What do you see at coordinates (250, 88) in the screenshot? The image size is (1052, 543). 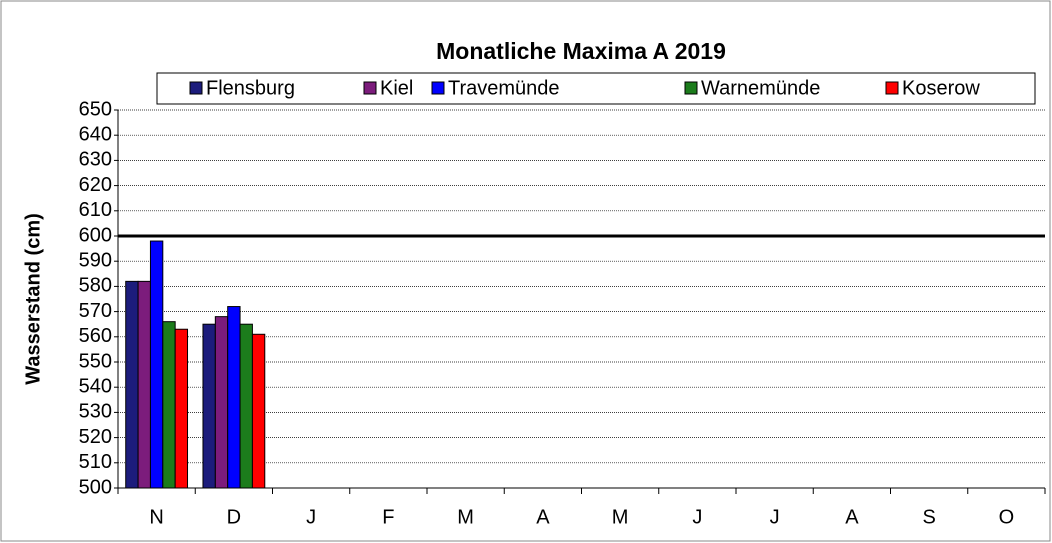 I see `legend-label: Flensburg` at bounding box center [250, 88].